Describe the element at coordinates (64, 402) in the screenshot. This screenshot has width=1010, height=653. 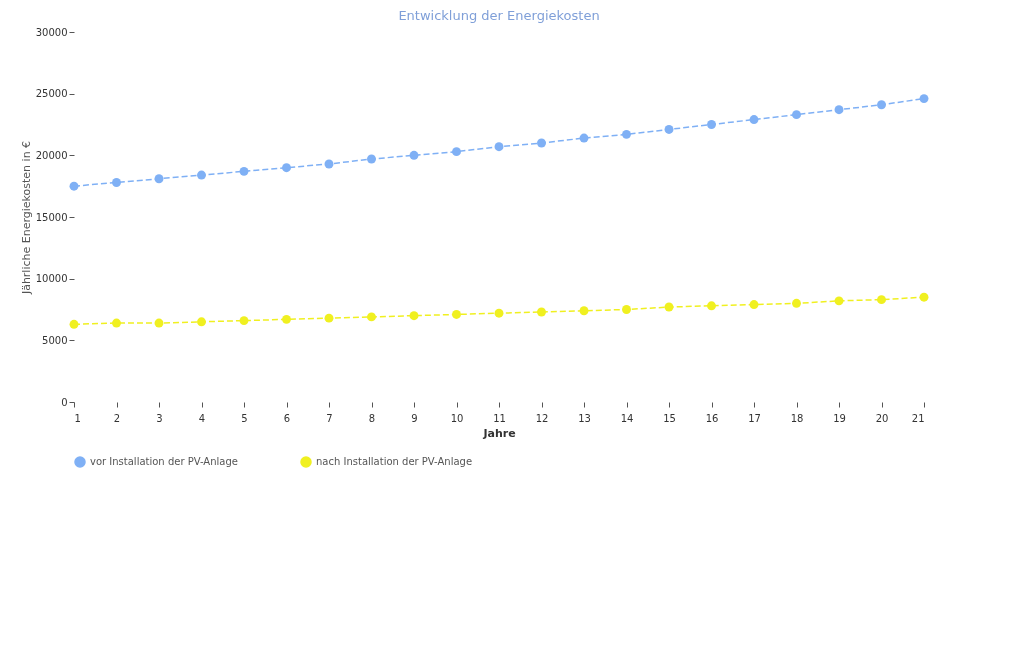
I see `y-tick-label: 0` at that location.